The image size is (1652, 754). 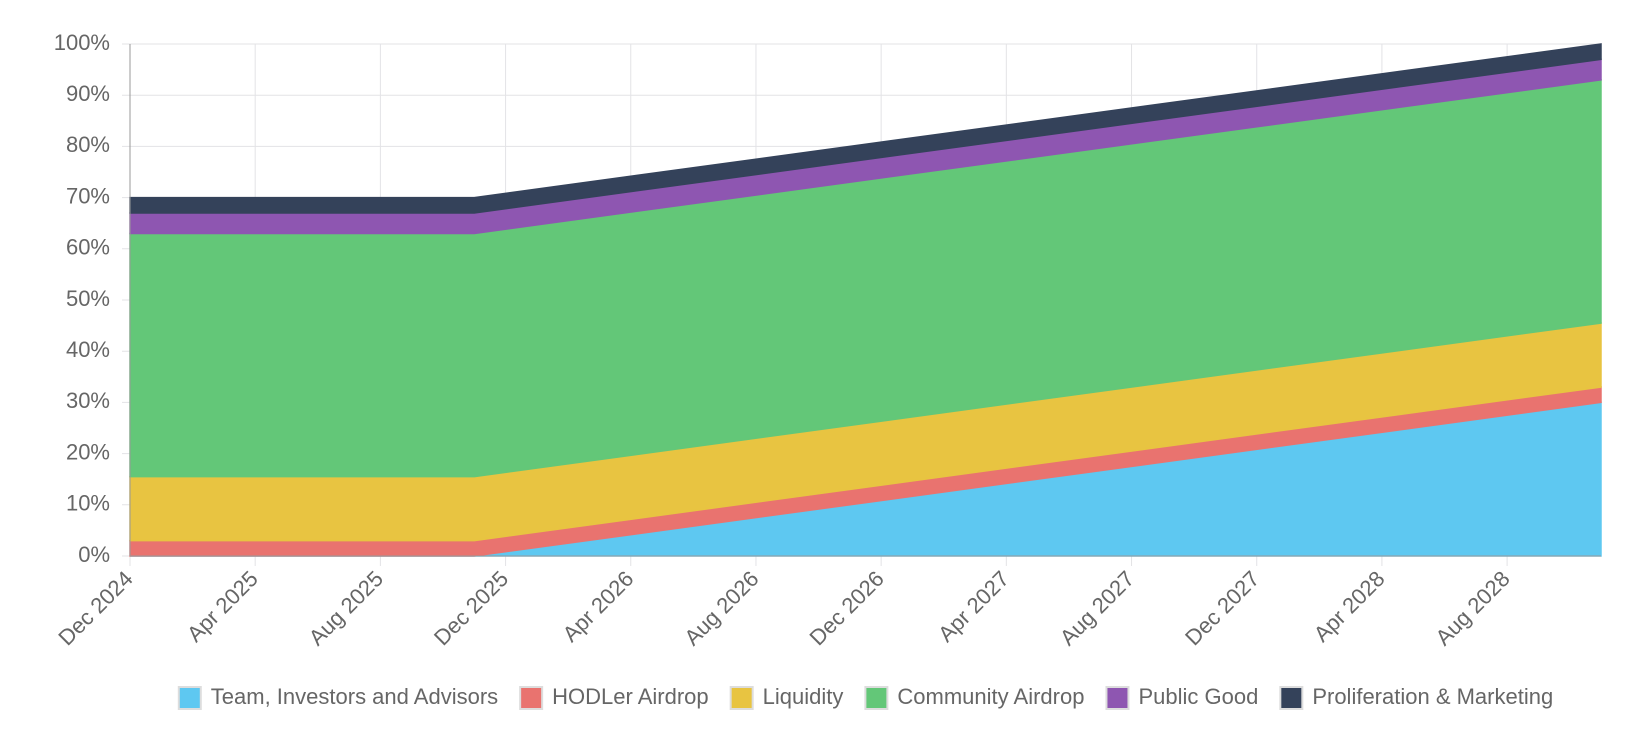 I want to click on legend-item: HODLer Airdrop, so click(x=614, y=697).